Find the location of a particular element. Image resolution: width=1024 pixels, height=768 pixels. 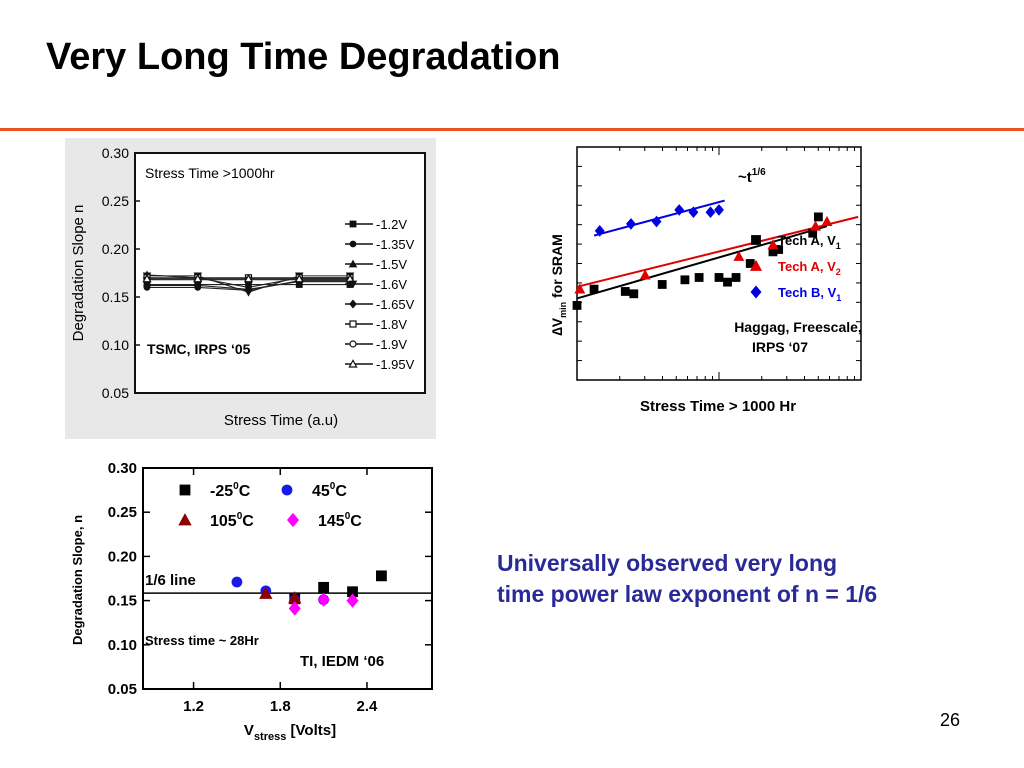

x-tick-label: 1.8 is located at coordinates (280, 706).